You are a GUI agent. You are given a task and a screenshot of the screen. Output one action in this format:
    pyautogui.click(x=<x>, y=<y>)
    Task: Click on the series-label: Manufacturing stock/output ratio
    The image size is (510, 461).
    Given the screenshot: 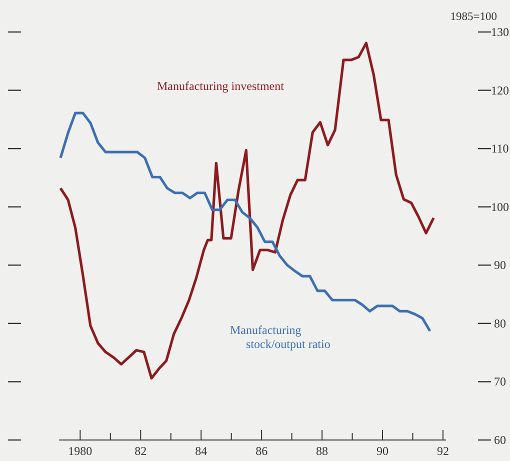 What is the action you would take?
    pyautogui.click(x=280, y=337)
    